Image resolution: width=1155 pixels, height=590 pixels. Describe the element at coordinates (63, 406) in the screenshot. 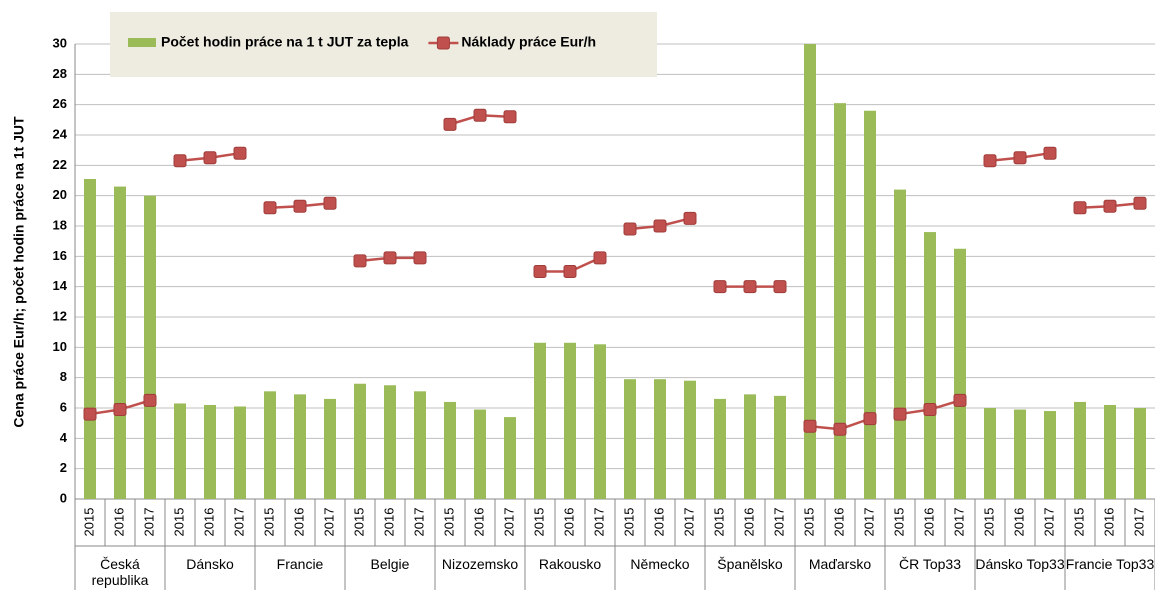

I see `y-tick-label: 6` at that location.